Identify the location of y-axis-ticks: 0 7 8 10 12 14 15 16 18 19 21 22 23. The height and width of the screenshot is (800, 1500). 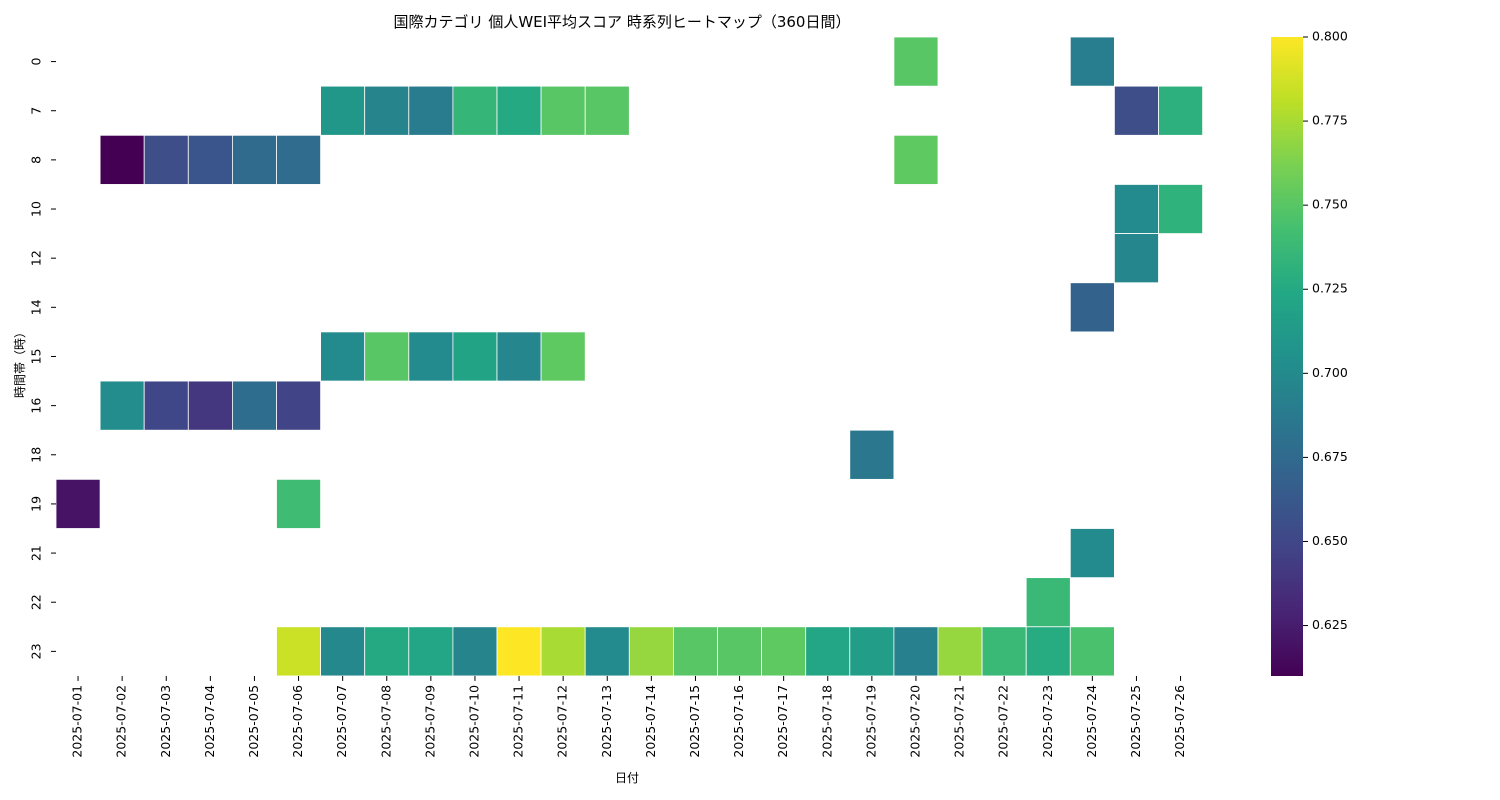
(42, 358).